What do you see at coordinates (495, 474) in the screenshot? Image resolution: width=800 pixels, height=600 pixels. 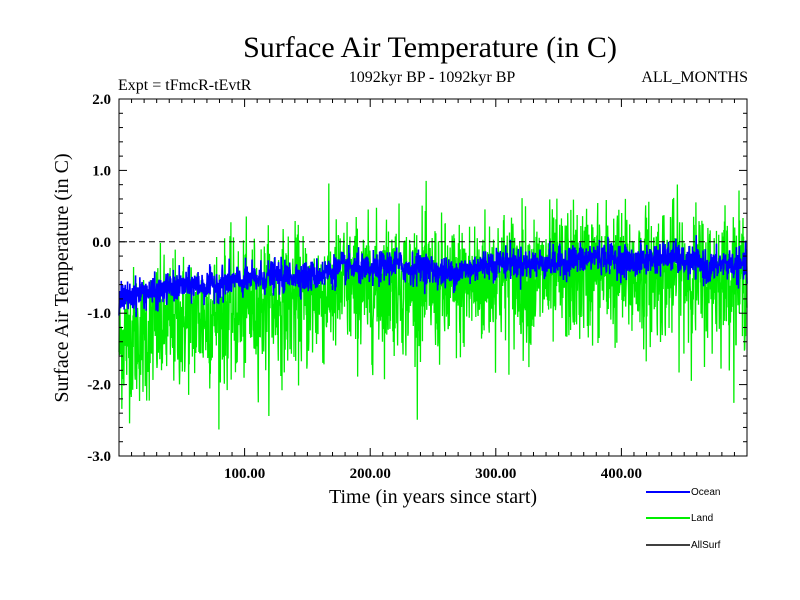 I see `x-tick-label: 300.00` at bounding box center [495, 474].